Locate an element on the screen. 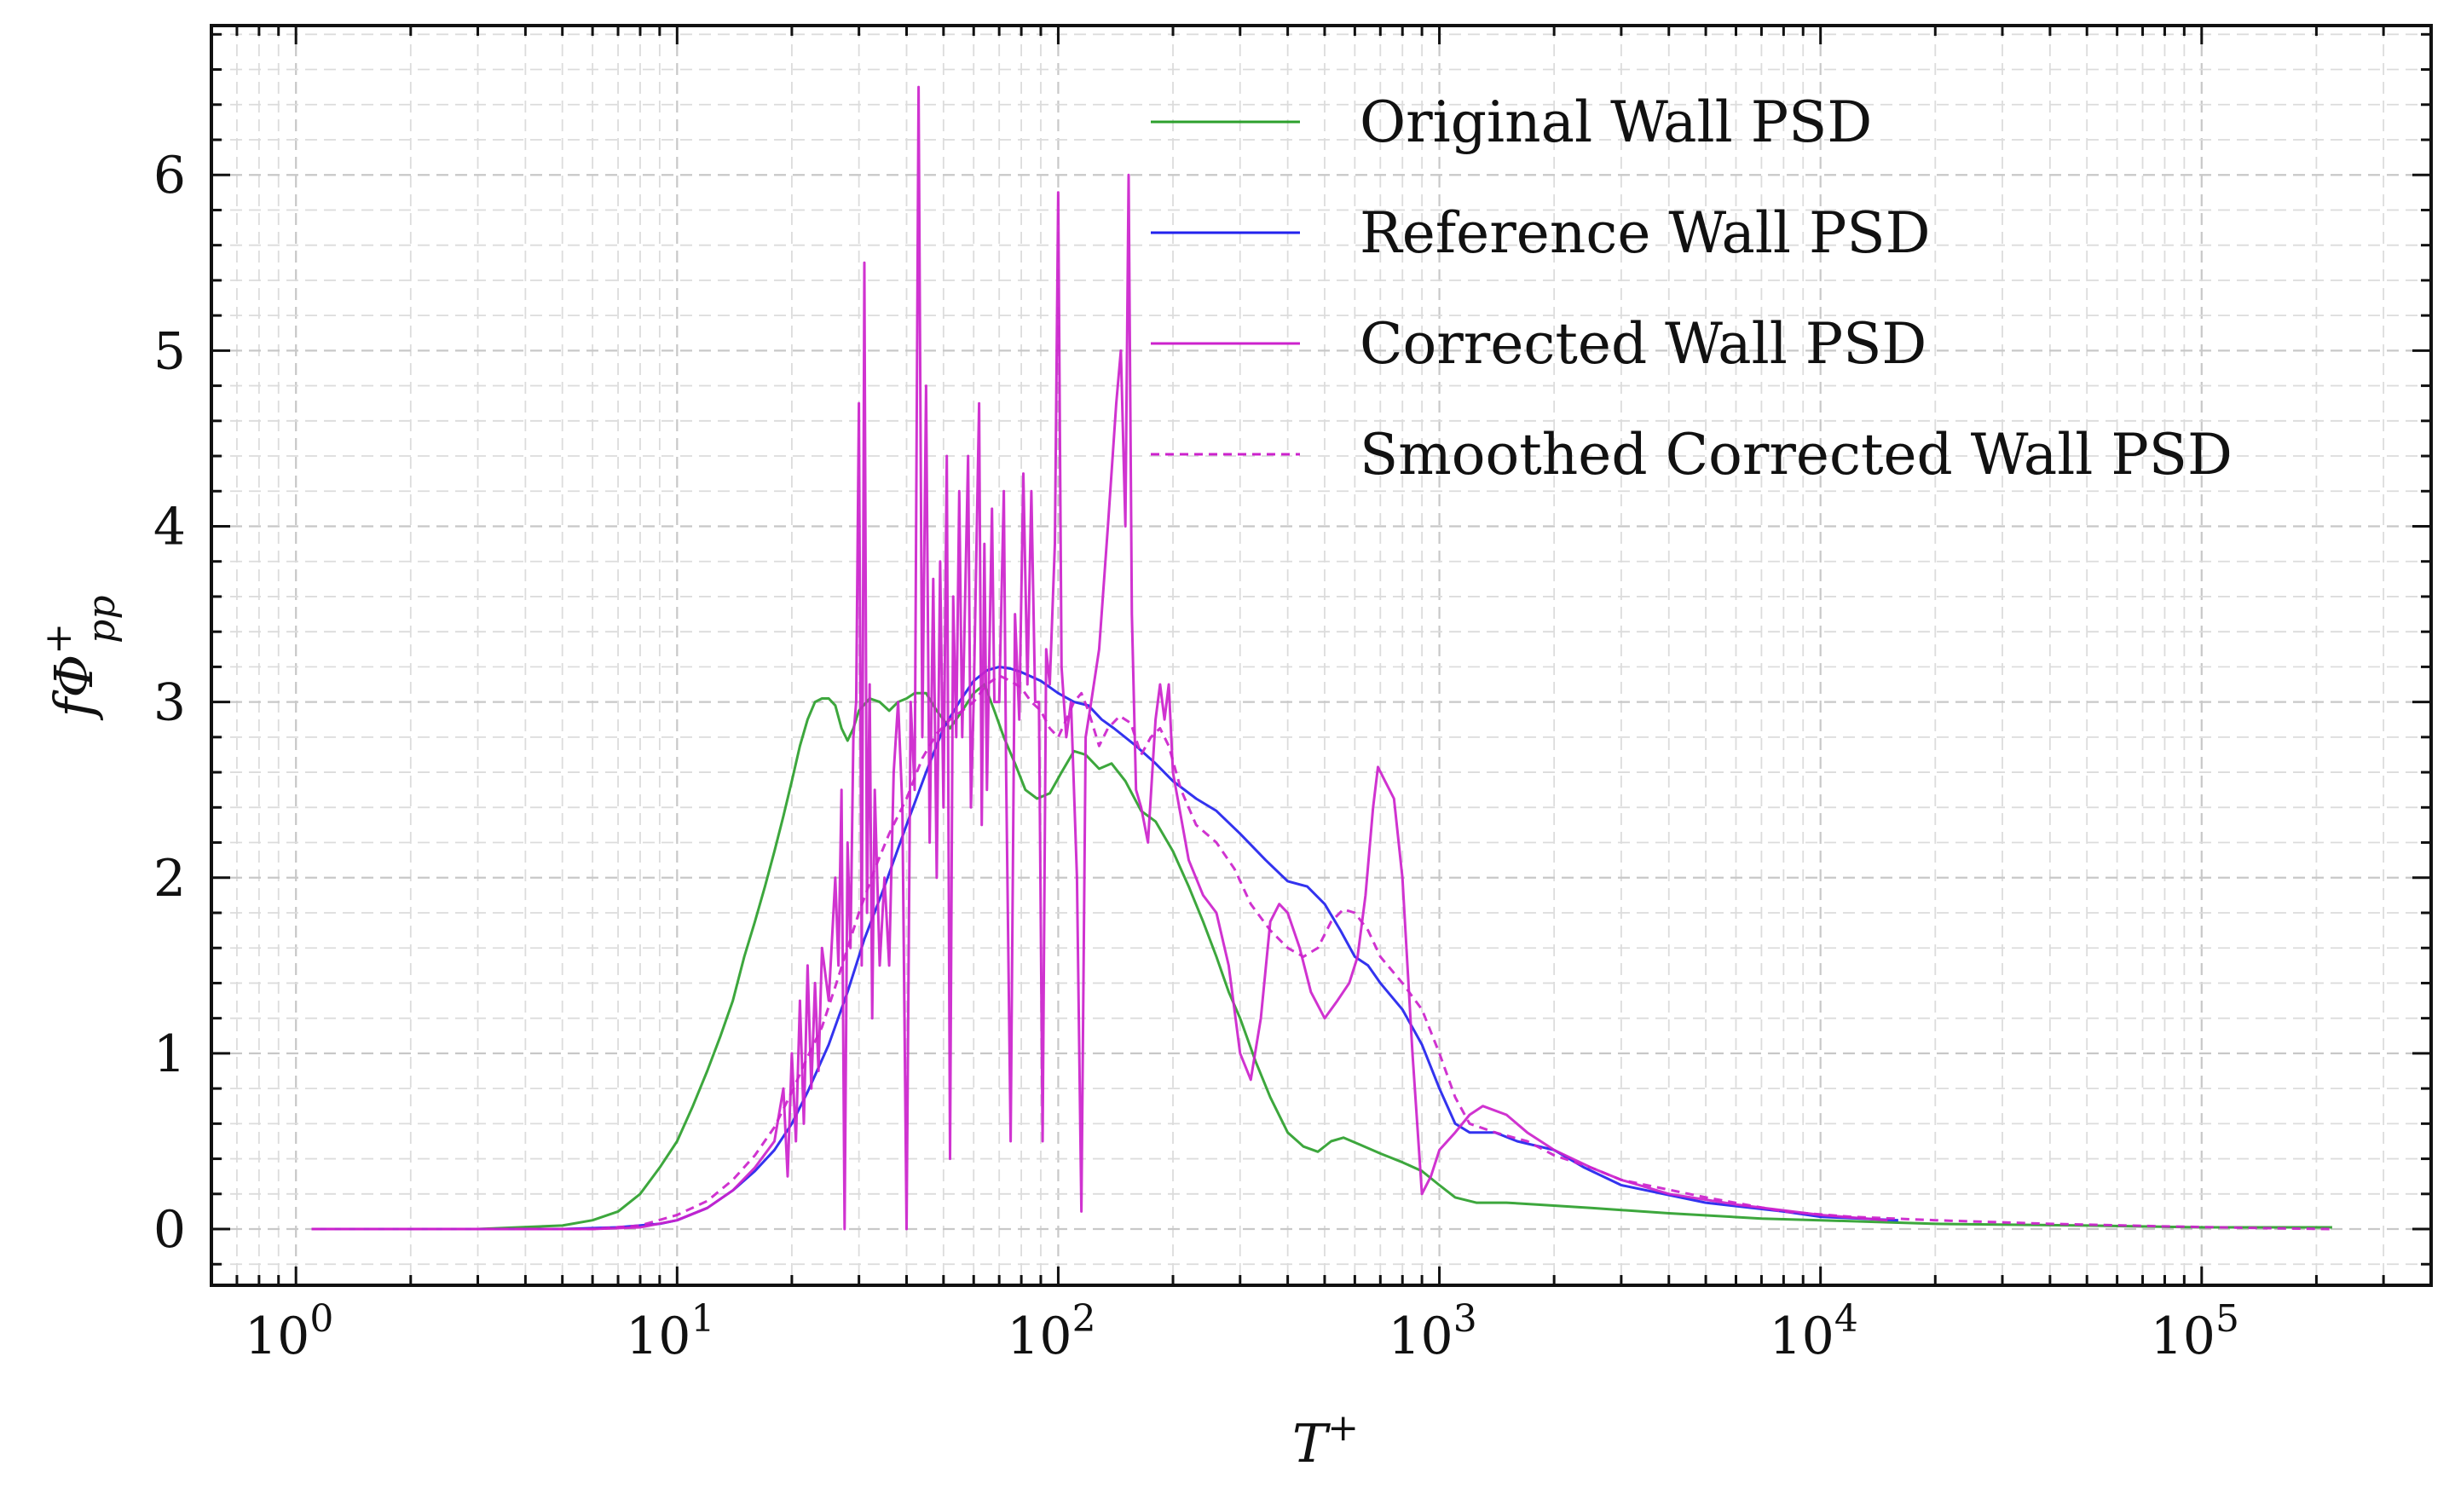  x-tick-label: 10² is located at coordinates (1051, 1331).